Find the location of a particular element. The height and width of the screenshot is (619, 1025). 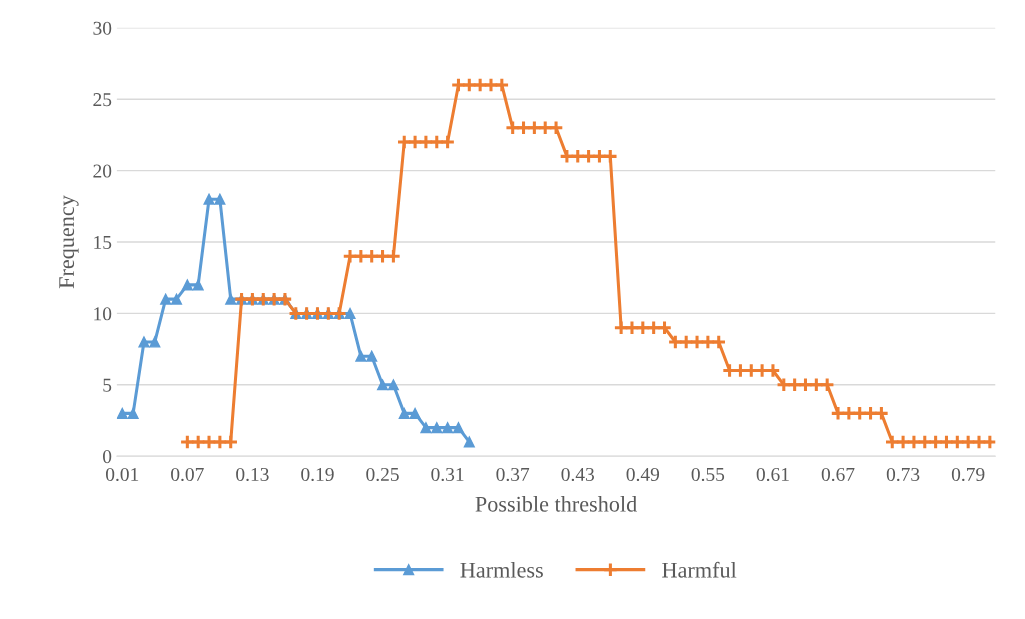

x-tick-label: 0.01 is located at coordinates (122, 474).